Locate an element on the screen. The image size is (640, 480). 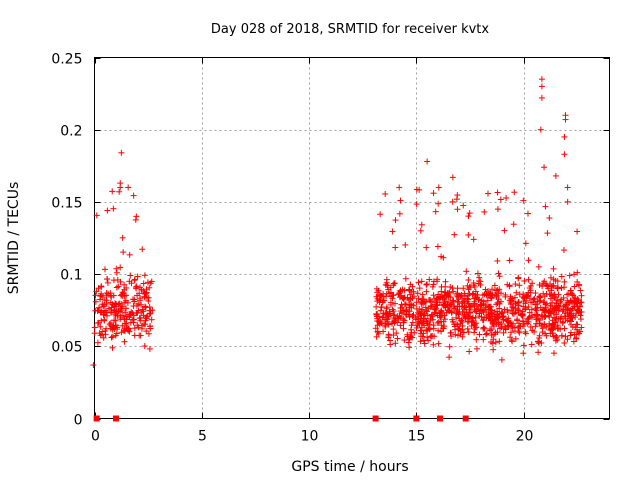
x-axis-label: GPS time / hours is located at coordinates (349, 467).